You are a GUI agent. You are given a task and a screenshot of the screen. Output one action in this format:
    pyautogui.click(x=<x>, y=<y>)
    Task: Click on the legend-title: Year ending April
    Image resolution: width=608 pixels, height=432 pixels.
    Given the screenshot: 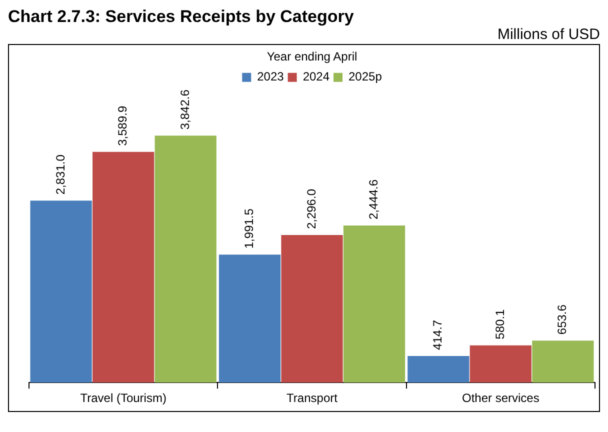 What is the action you would take?
    pyautogui.click(x=312, y=56)
    